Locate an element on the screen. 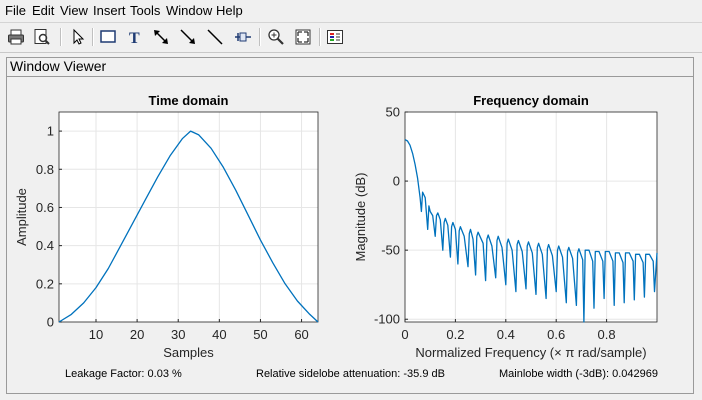 The height and width of the screenshot is (400, 702). insert-arrow-button is located at coordinates (188, 37).